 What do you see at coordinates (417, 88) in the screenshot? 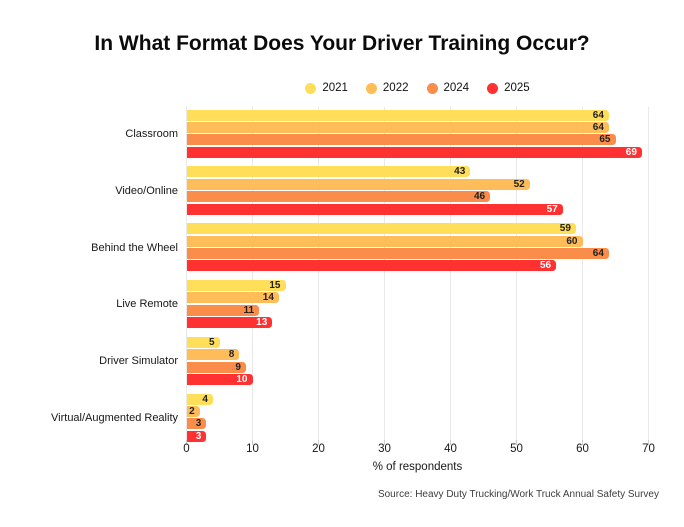
I see `legend: 2021 2022 2024 2025` at bounding box center [417, 88].